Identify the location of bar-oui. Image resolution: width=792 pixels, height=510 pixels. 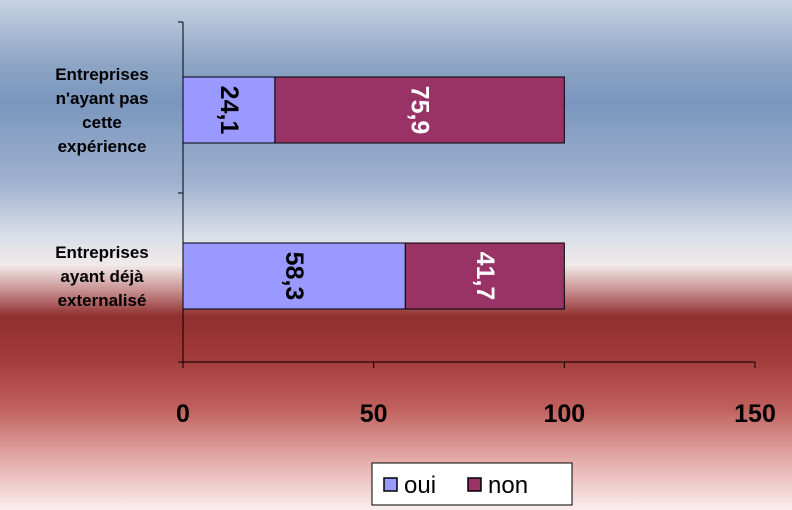
(294, 276).